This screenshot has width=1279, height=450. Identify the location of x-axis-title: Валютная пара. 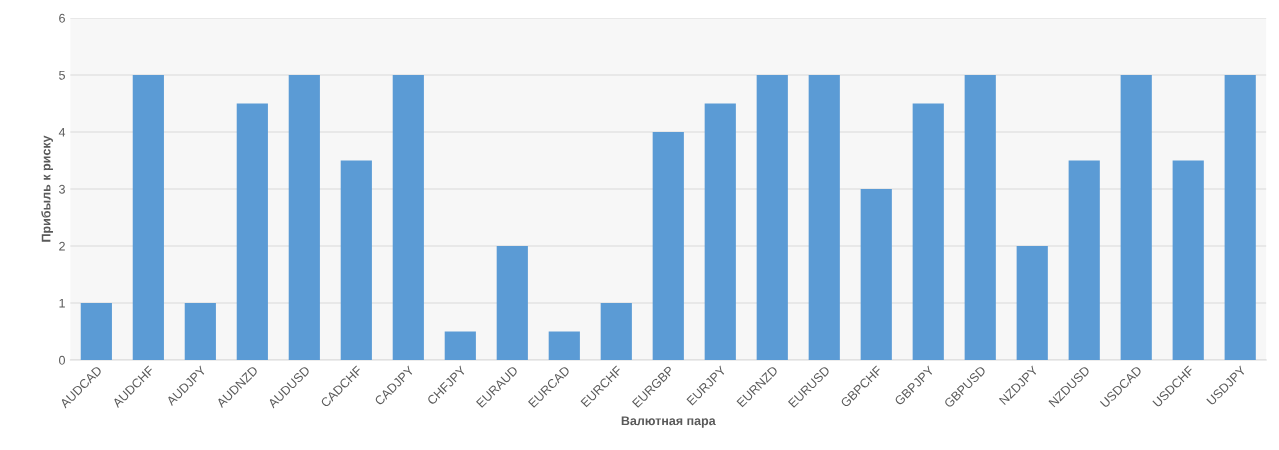
(668, 422).